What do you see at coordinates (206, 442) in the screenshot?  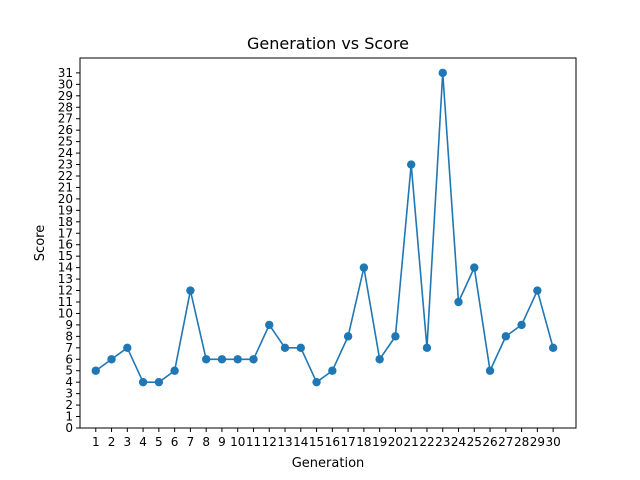 I see `x-tick-label: 8` at bounding box center [206, 442].